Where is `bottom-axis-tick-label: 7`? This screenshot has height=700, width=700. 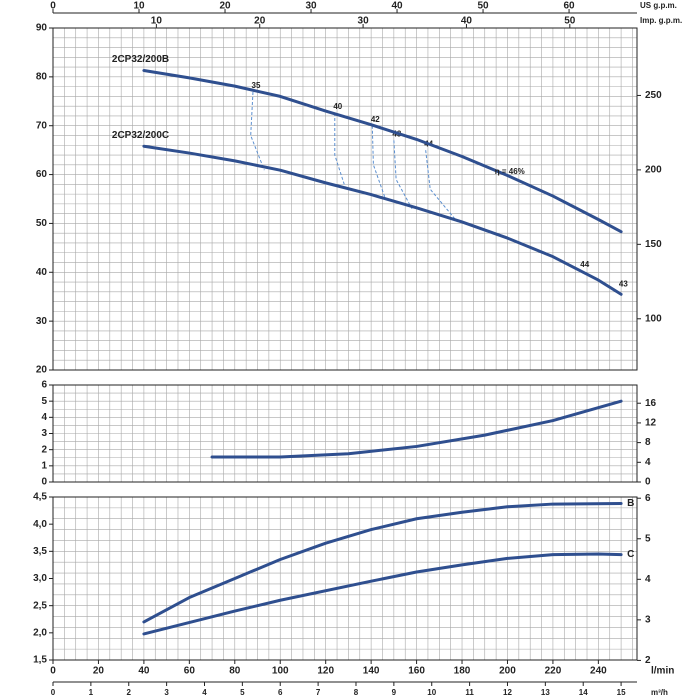
bottom-axis-tick-label: 7 is located at coordinates (318, 692).